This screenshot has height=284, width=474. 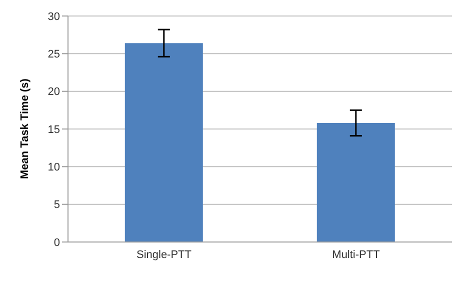 I want to click on x-tick-label: Multi-PTT, so click(x=356, y=254).